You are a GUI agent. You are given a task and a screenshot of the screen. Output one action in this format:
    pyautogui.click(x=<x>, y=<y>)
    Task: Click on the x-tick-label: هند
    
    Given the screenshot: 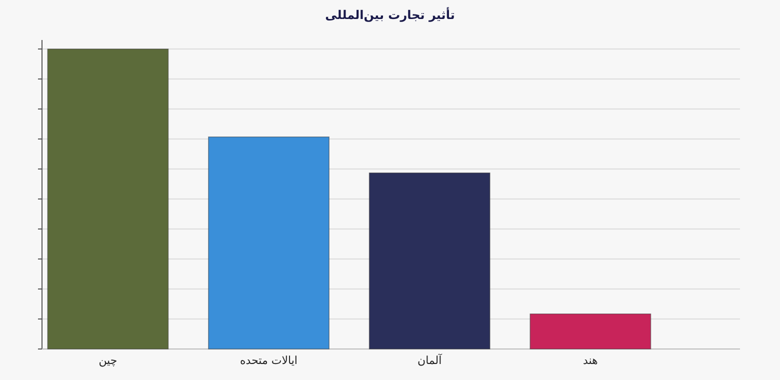 What is the action you would take?
    pyautogui.click(x=590, y=360)
    